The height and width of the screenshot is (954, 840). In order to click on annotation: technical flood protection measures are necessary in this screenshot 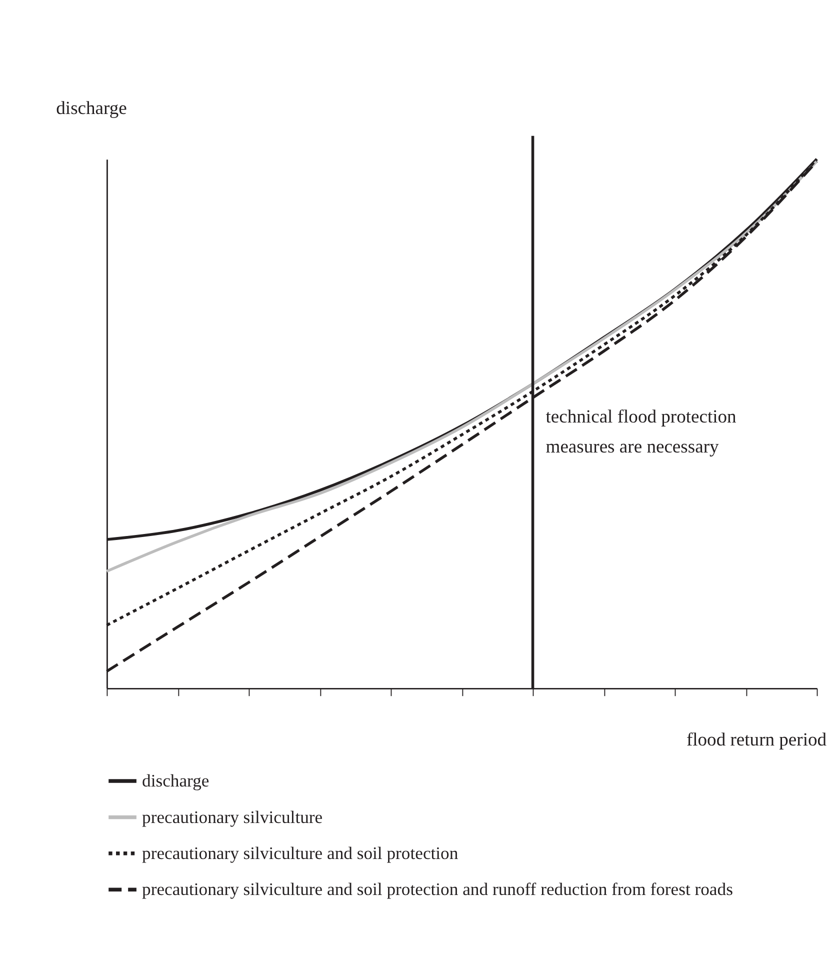, I will do `click(641, 432)`.